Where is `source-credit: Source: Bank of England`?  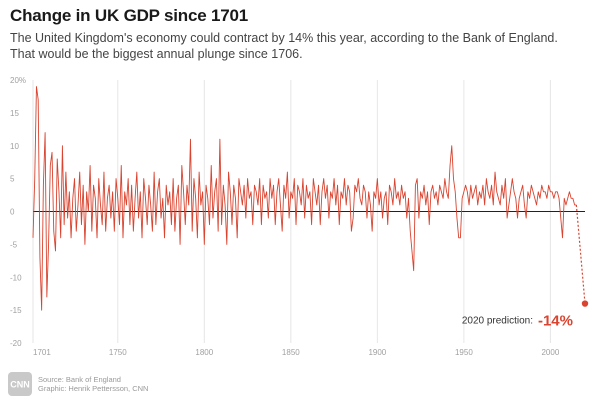
source-credit: Source: Bank of England is located at coordinates (79, 379).